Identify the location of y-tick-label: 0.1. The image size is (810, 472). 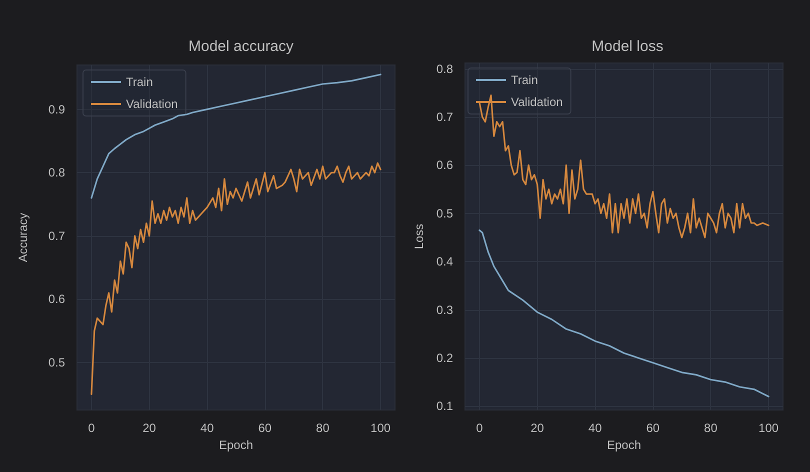
(445, 406).